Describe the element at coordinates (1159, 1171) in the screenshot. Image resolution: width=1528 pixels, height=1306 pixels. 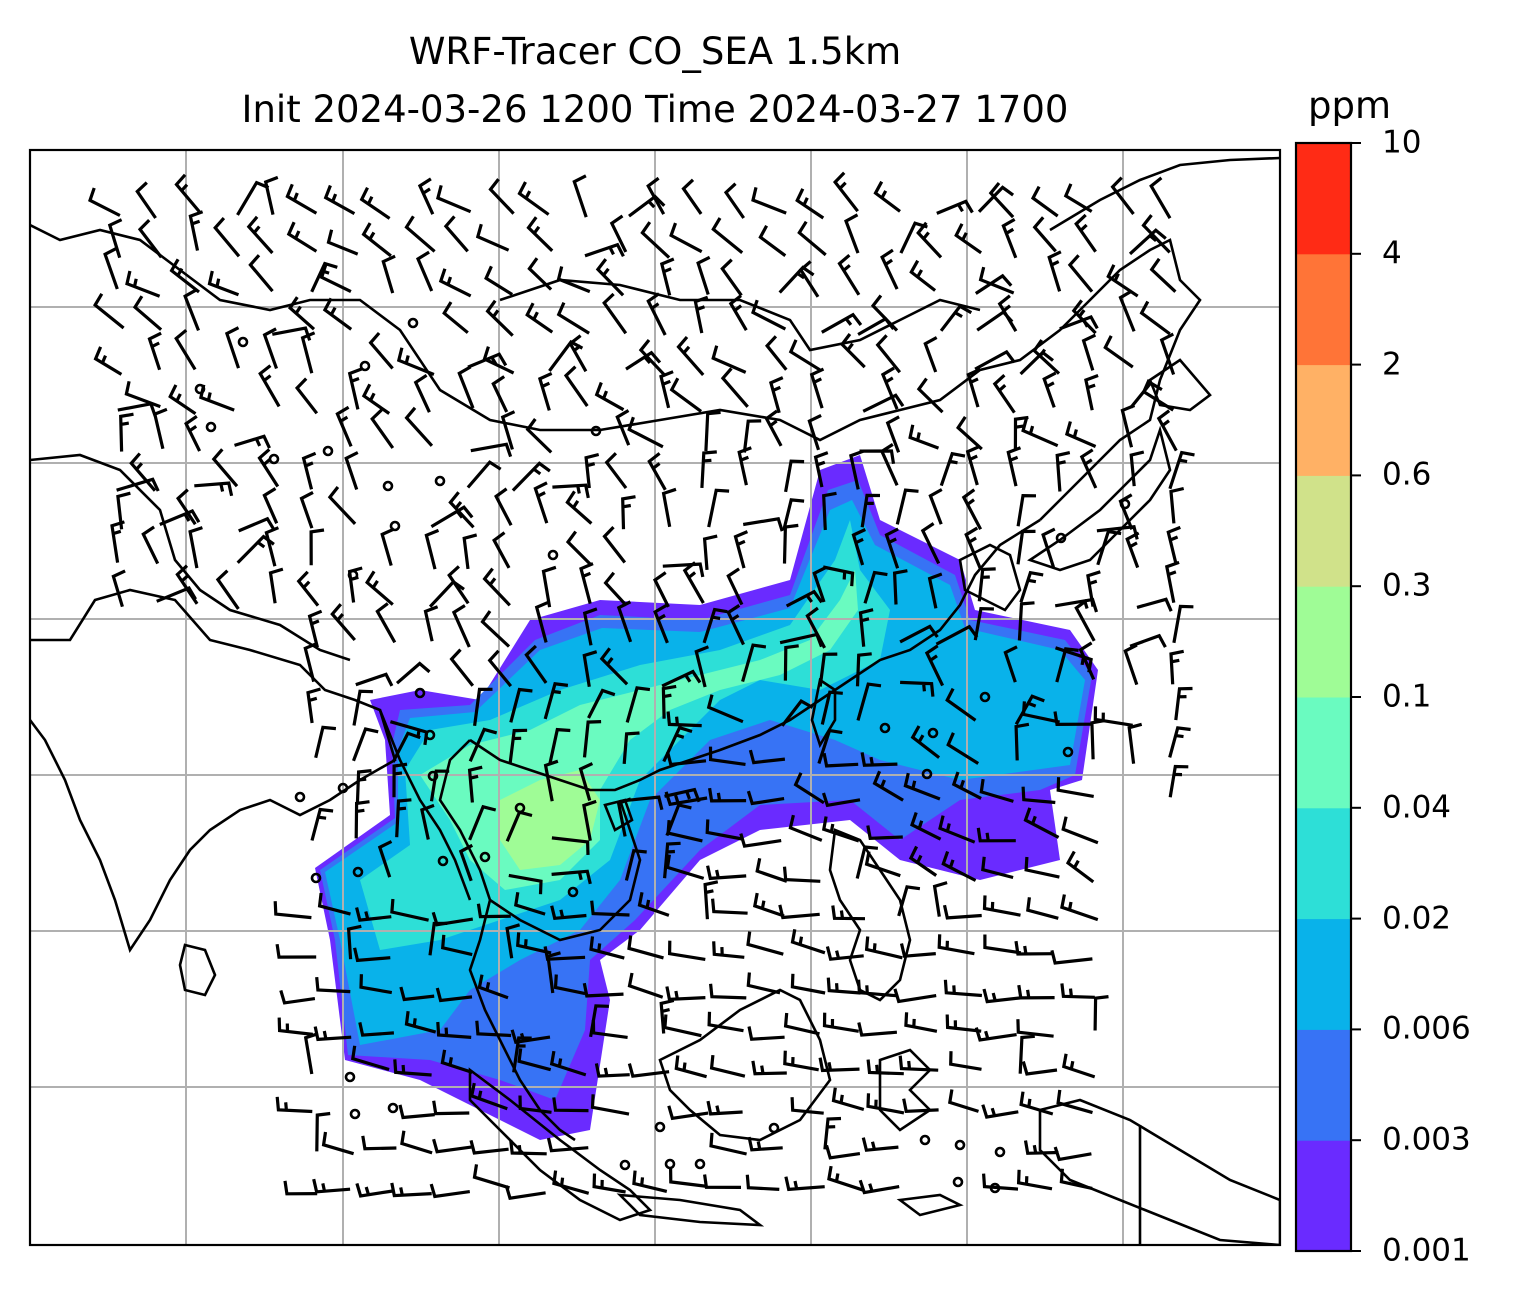
I see `new-guinea` at that location.